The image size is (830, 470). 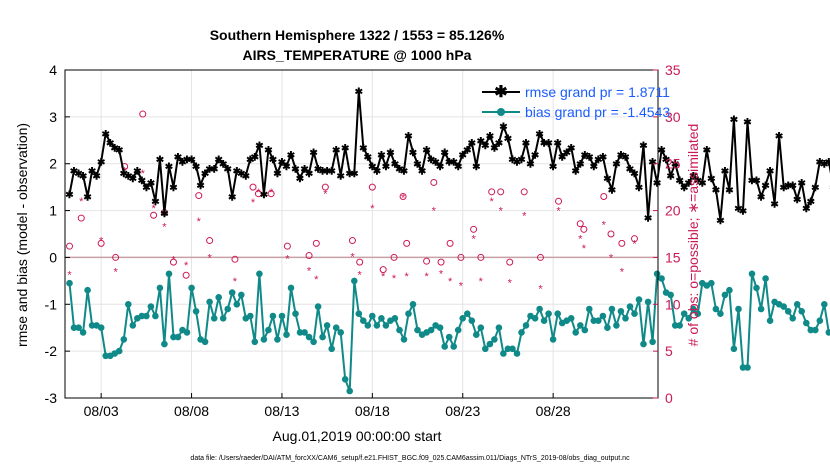 I want to click on y-tick-label: 2, so click(x=53, y=164).